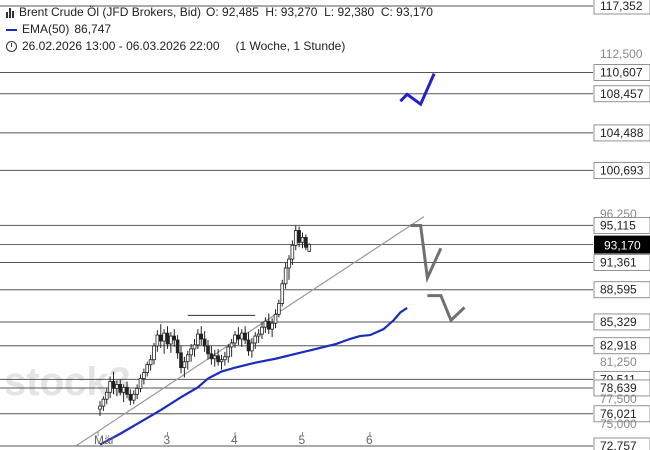 This screenshot has height=450, width=650. I want to click on ema-line-icon, so click(11, 29).